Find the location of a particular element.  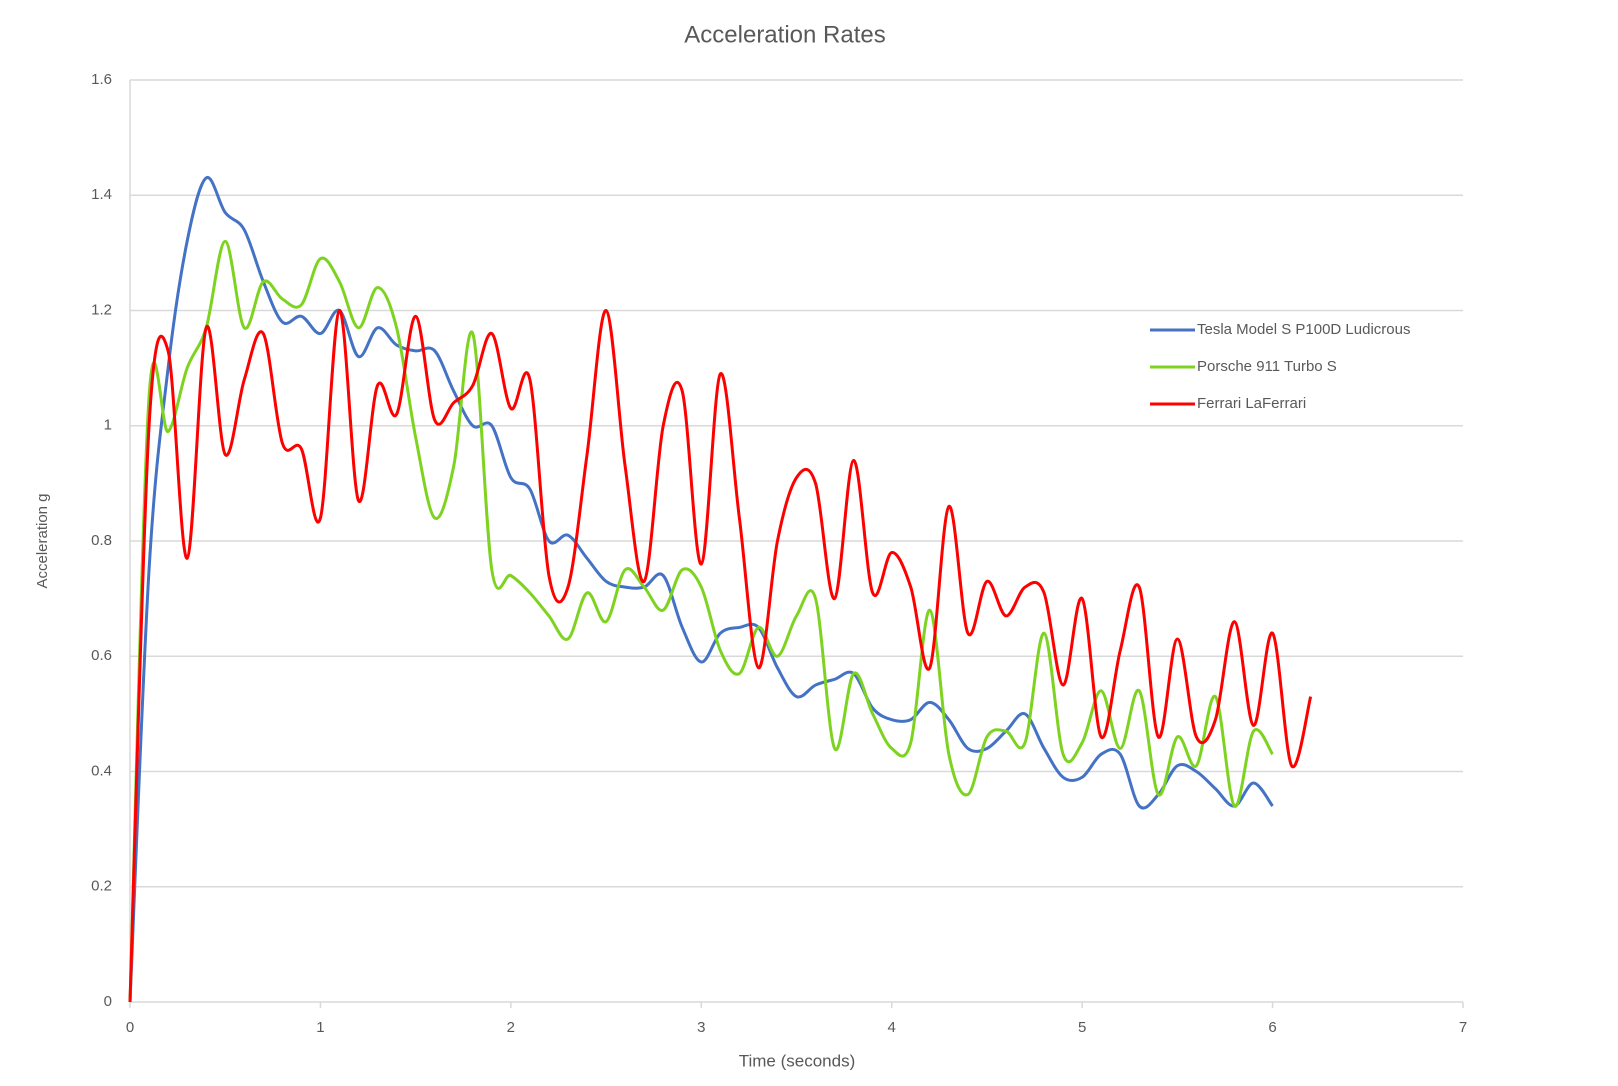

y-tick-label: 0 is located at coordinates (108, 1001).